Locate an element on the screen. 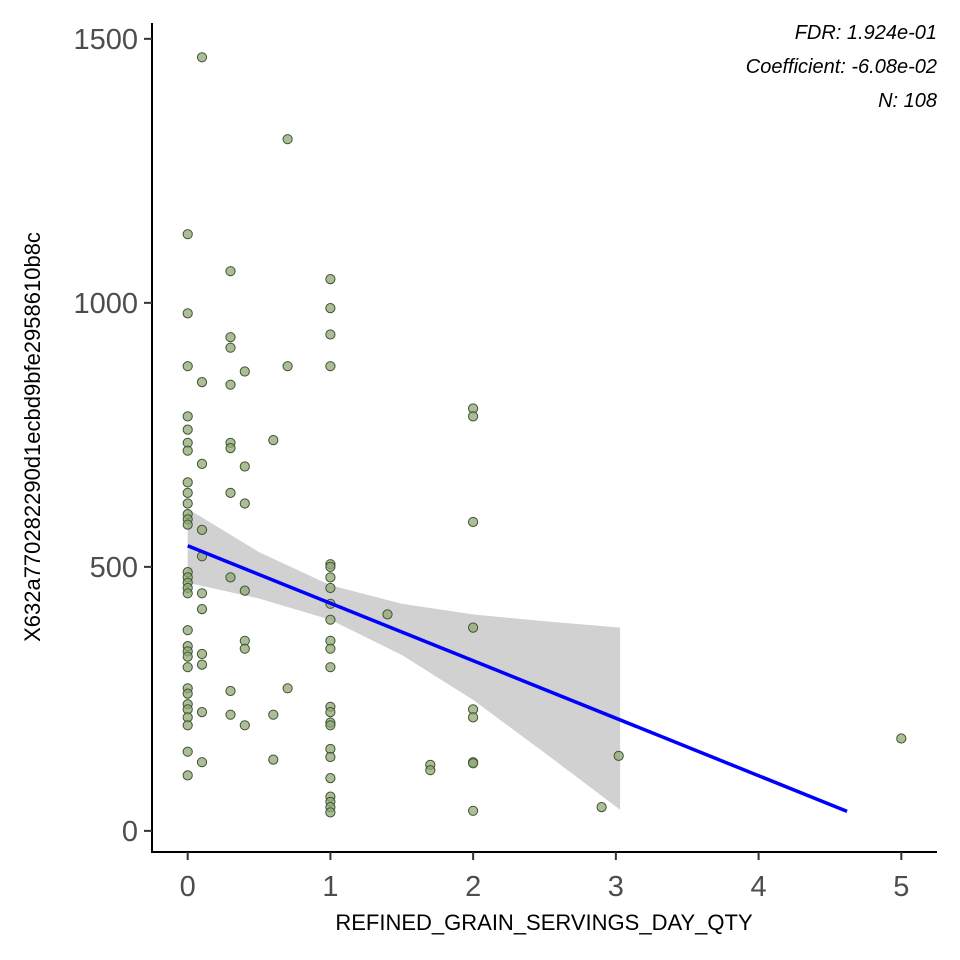  x-tick-label: 3 is located at coordinates (616, 887).